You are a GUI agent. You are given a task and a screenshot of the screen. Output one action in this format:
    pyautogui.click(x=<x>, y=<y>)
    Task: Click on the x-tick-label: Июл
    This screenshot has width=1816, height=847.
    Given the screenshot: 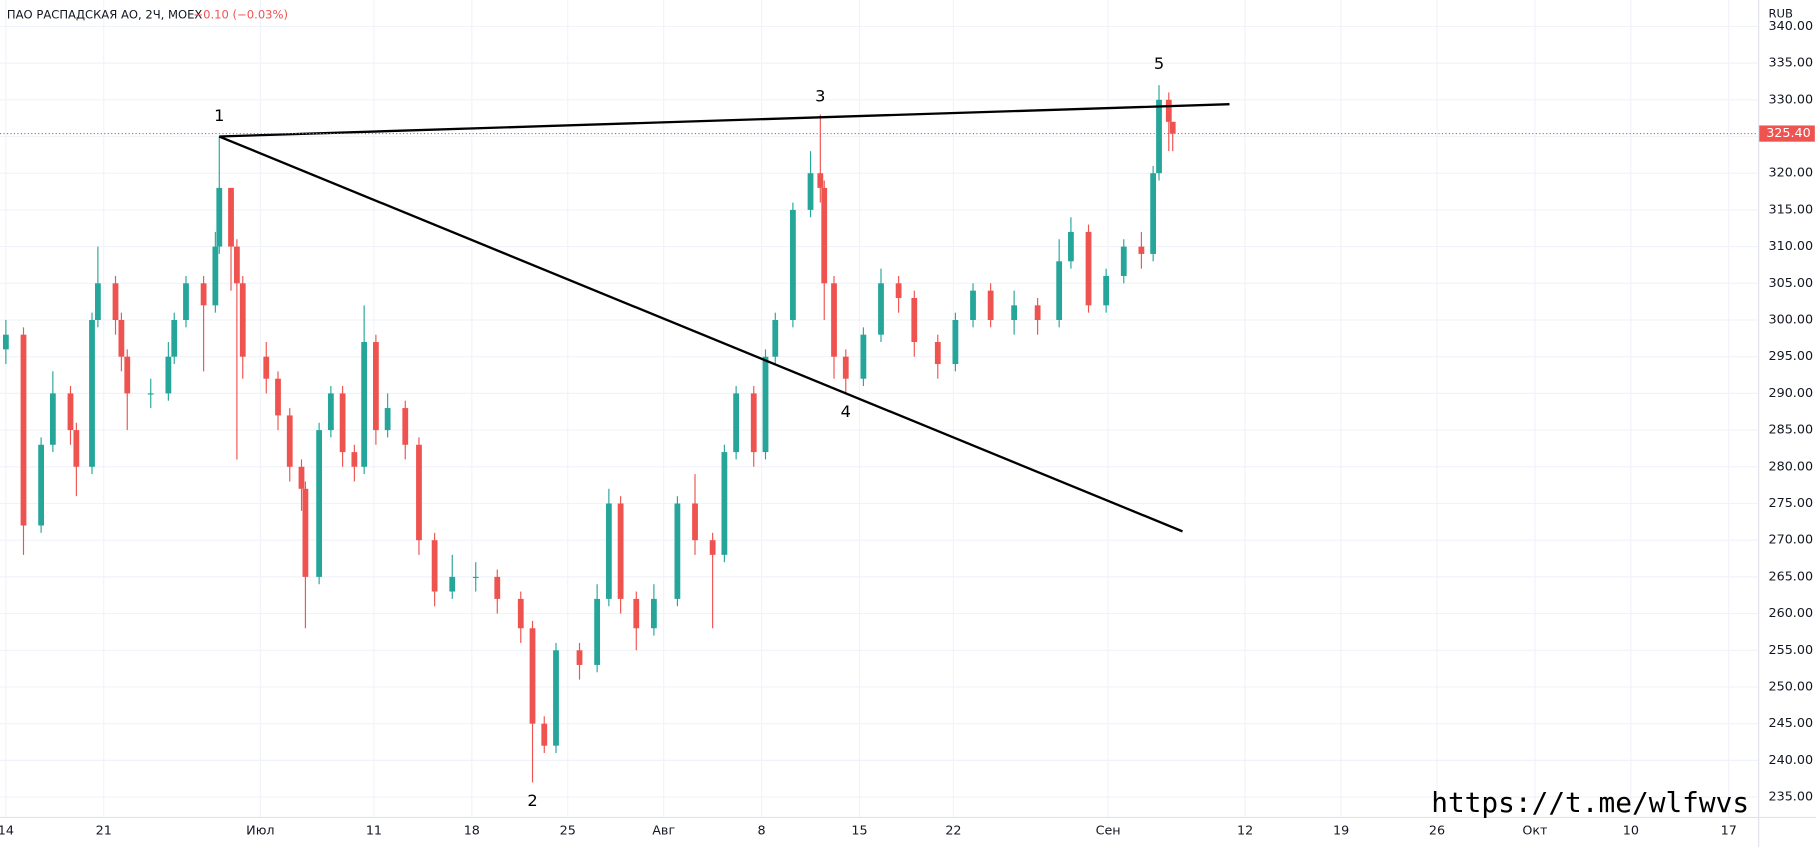 What is the action you would take?
    pyautogui.click(x=260, y=830)
    